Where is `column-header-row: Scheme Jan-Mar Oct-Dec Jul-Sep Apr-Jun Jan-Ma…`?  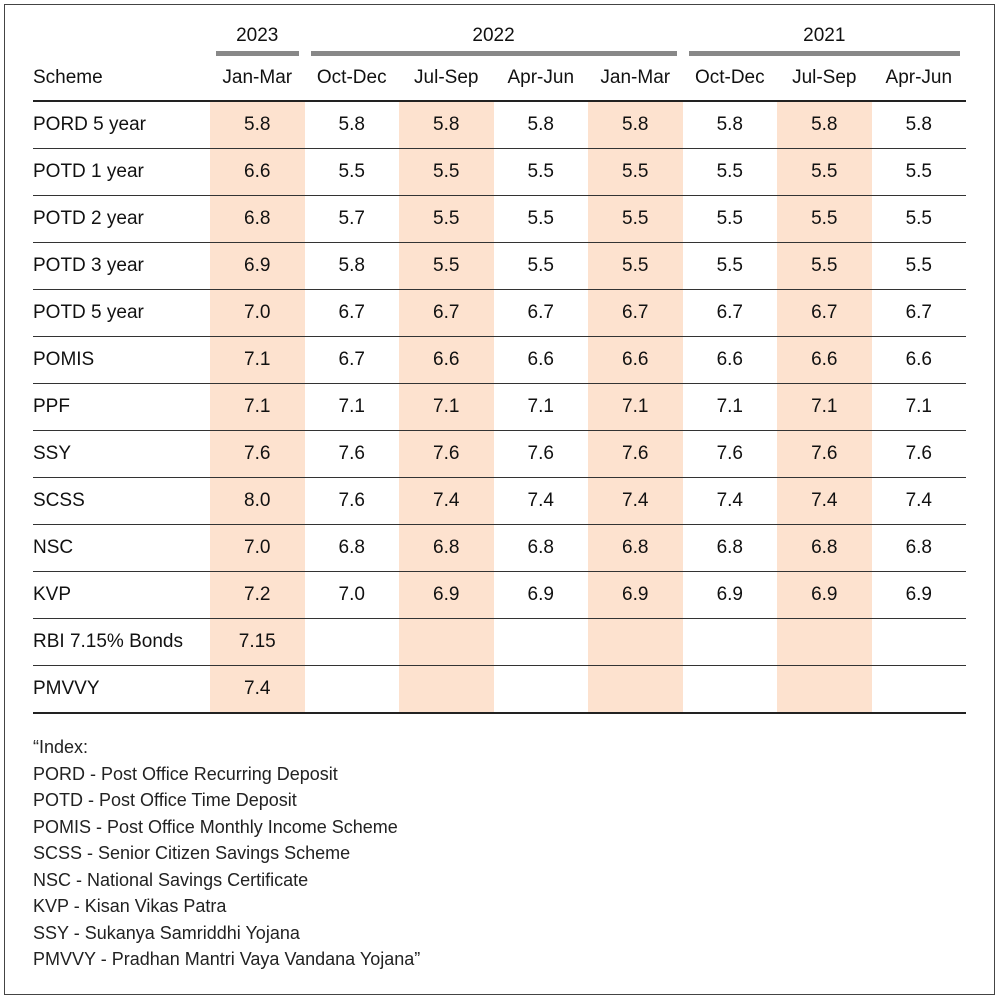
column-header-row: Scheme Jan-Mar Oct-Dec Jul-Sep Apr-Jun Jan-Ma… is located at coordinates (500, 79).